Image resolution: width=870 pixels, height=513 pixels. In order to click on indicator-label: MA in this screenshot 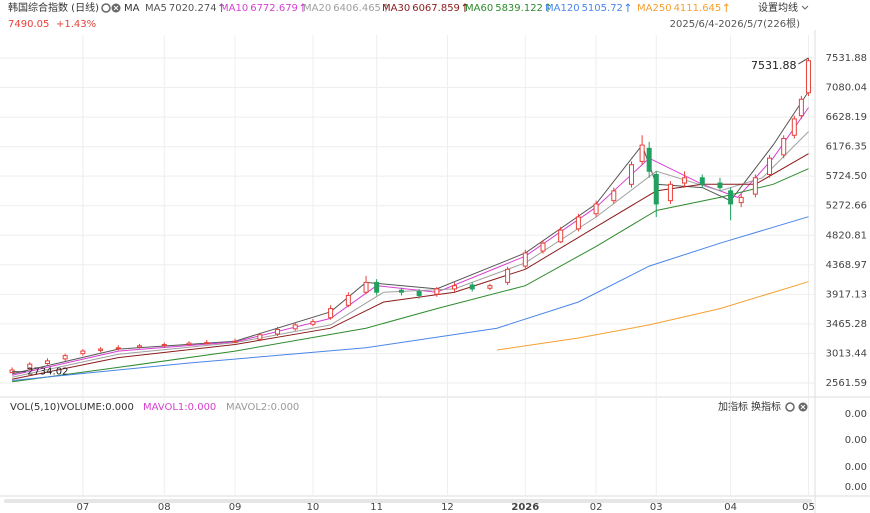, I will do `click(132, 8)`.